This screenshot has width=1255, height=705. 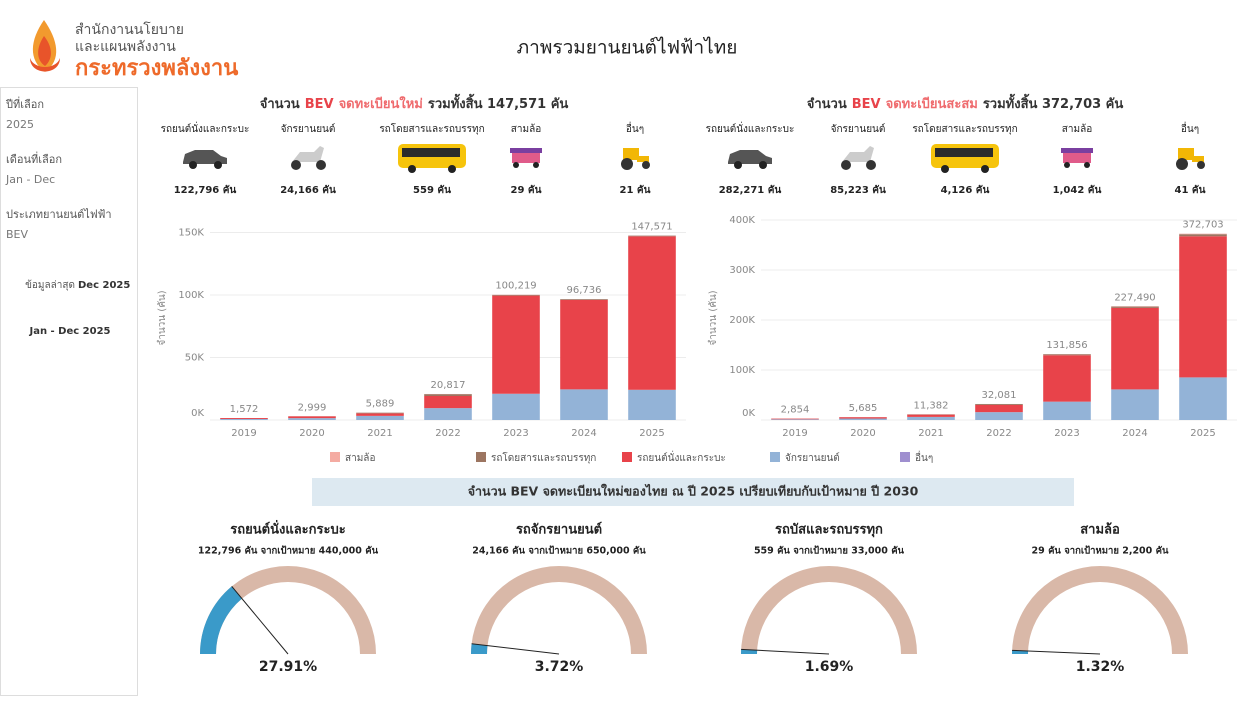 I want to click on total-label: 100,219, so click(x=515, y=286).